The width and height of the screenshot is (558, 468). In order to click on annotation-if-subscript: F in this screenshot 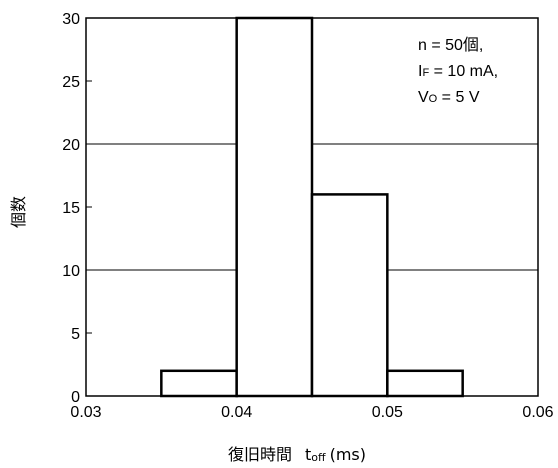, I will do `click(425, 73)`.